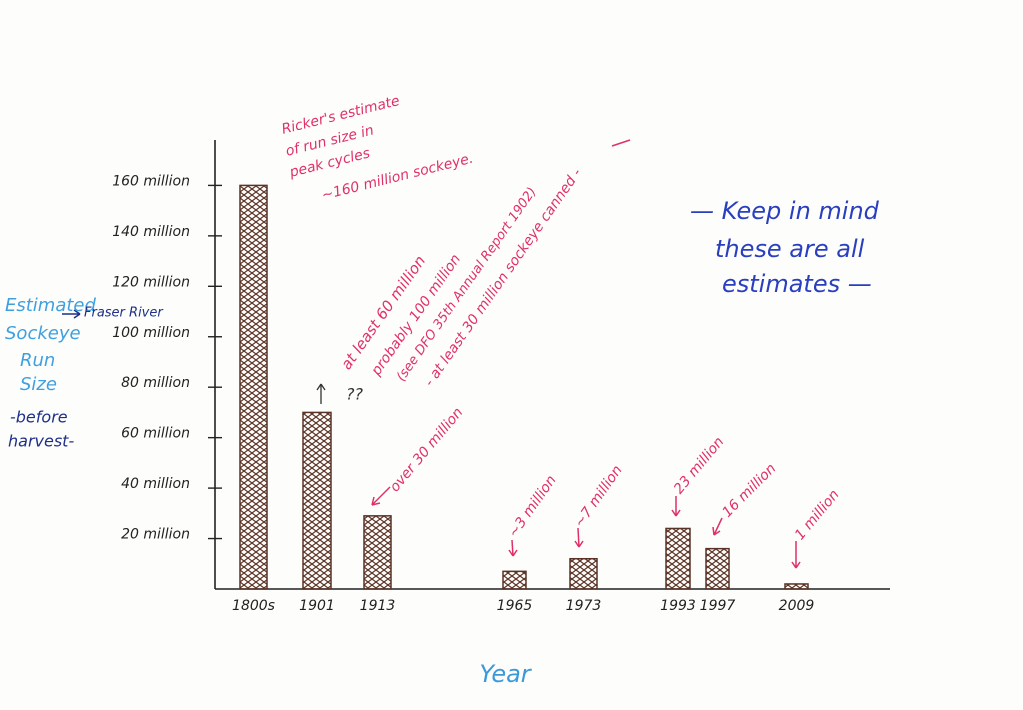 The height and width of the screenshot is (710, 1023). What do you see at coordinates (51, 305) in the screenshot?
I see `y-axis-label: Estimated` at bounding box center [51, 305].